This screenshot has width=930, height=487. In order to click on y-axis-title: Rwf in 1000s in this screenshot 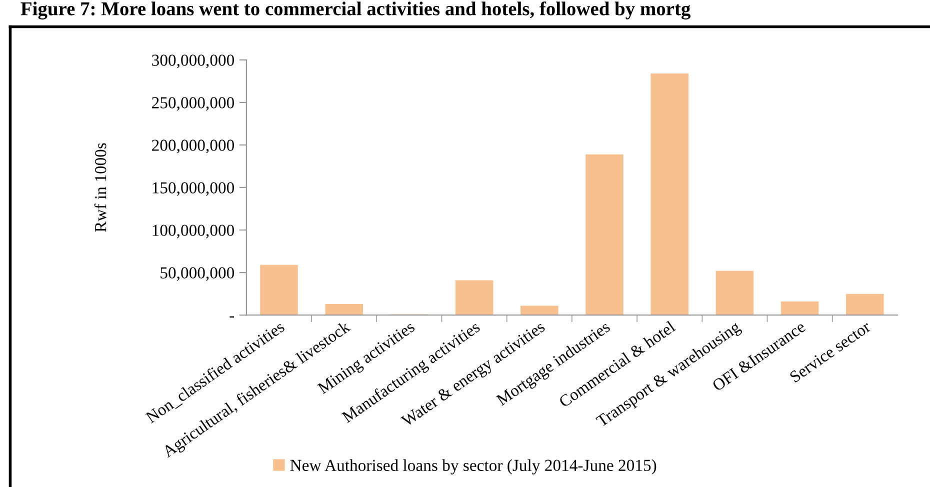, I will do `click(100, 187)`.